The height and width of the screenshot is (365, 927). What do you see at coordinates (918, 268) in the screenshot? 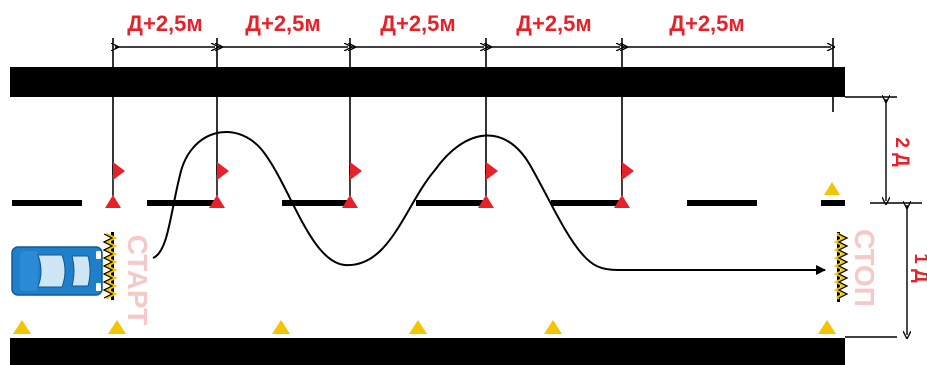
I see `side-dimension-lower-label: 1 Д` at bounding box center [918, 268].